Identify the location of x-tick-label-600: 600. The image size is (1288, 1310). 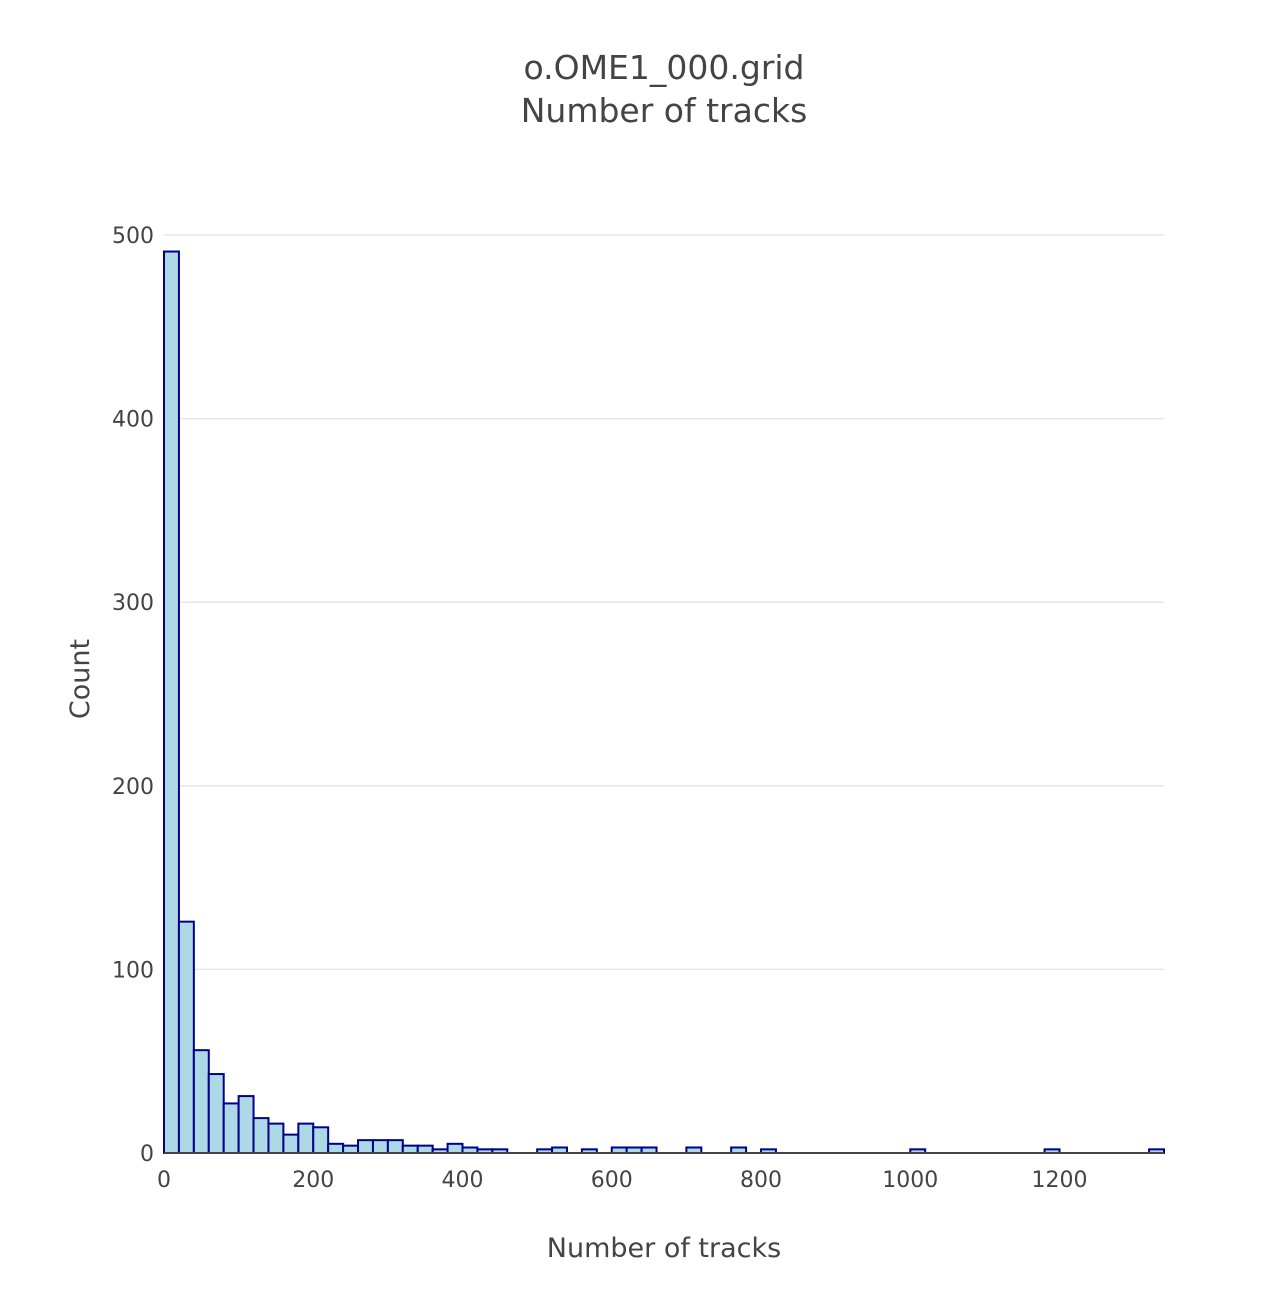
(612, 1180).